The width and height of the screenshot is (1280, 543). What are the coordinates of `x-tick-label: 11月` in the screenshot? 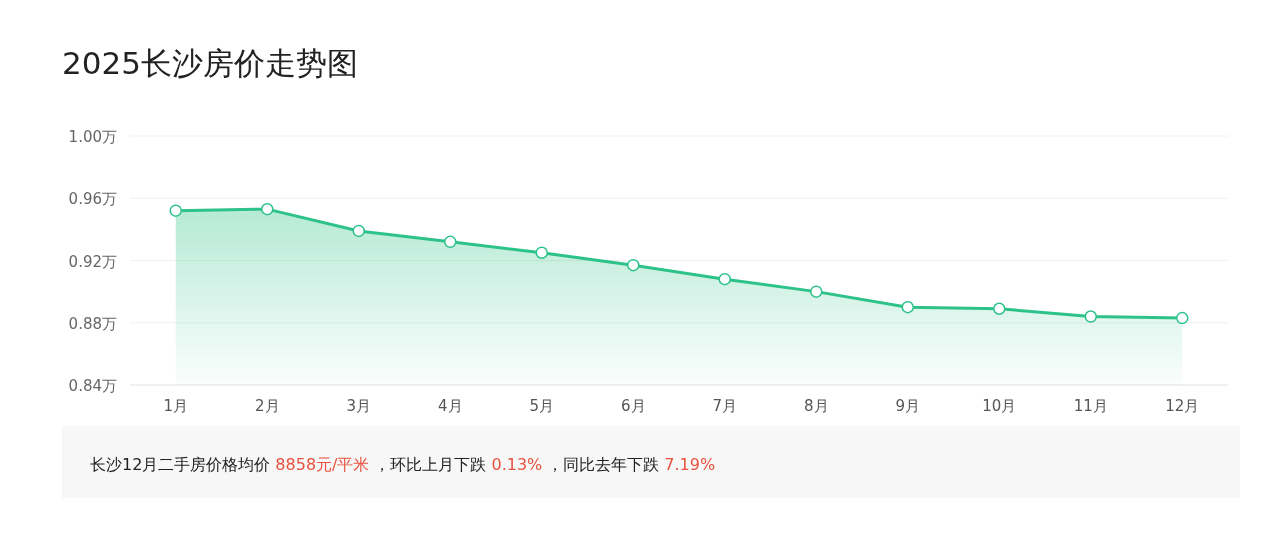 It's located at (1090, 406).